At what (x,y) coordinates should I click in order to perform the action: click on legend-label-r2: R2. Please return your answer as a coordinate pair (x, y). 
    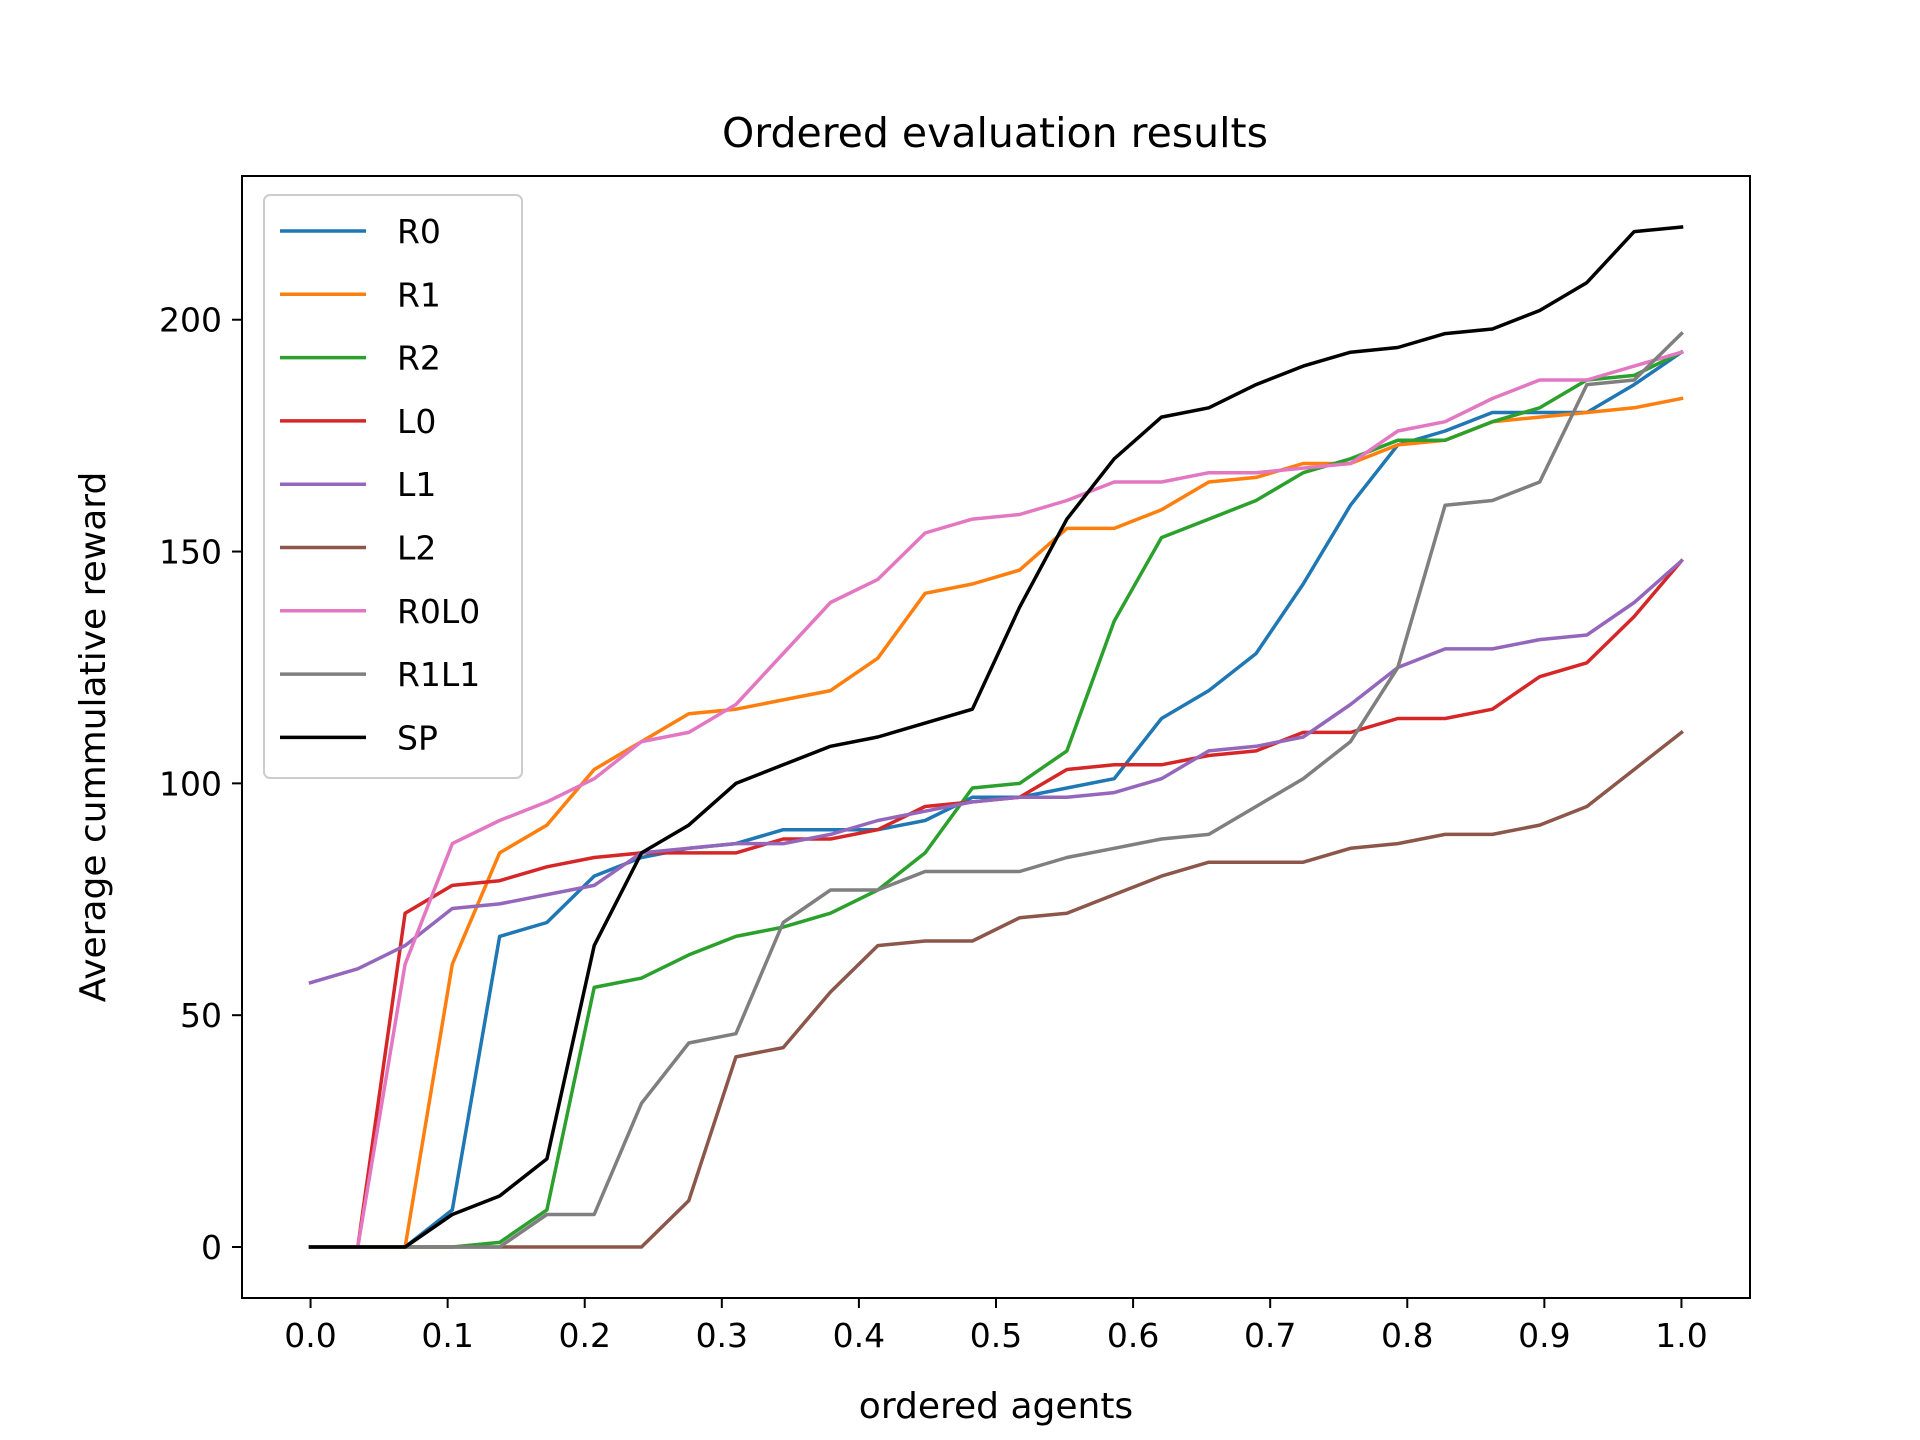
    Looking at the image, I should click on (419, 358).